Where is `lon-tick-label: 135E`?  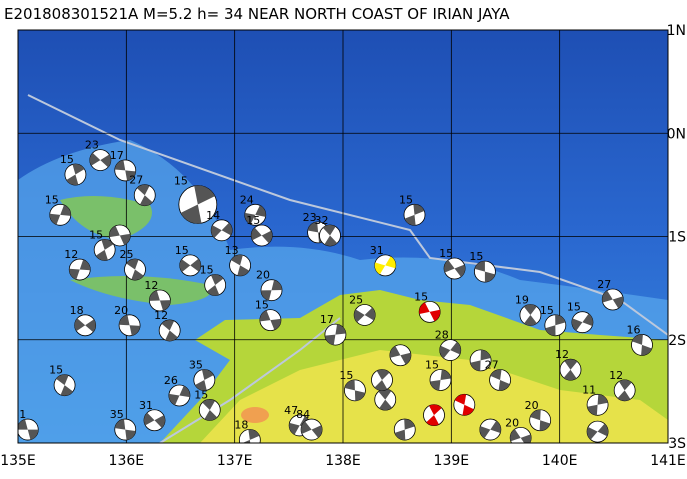
lon-tick-label: 135E is located at coordinates (18, 461).